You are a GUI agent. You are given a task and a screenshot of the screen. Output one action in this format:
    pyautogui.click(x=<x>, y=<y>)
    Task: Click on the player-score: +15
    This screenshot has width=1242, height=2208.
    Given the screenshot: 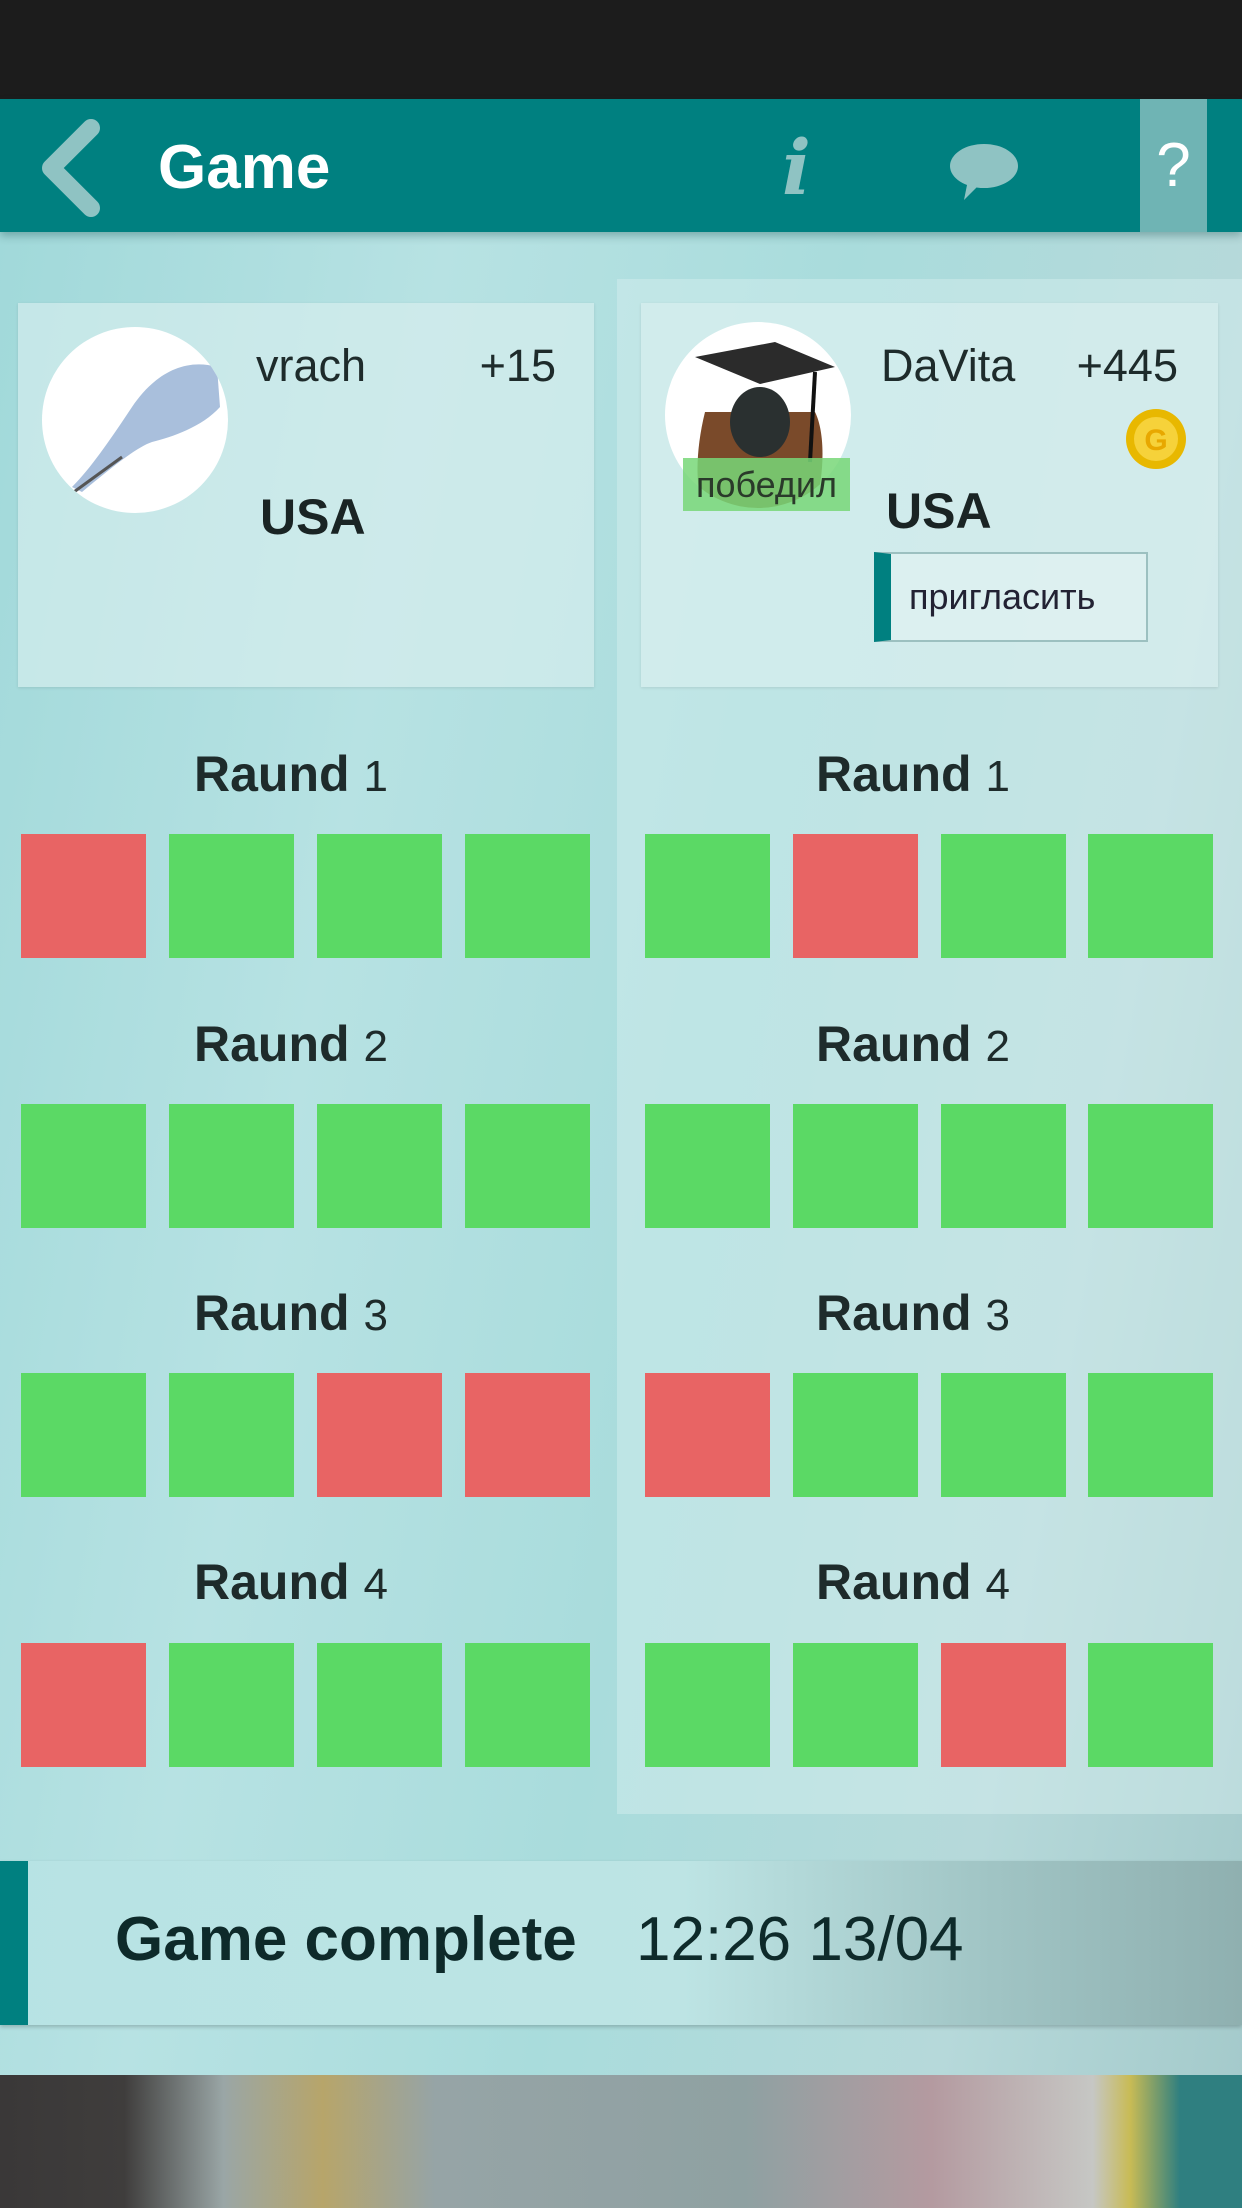 What is the action you would take?
    pyautogui.click(x=517, y=365)
    